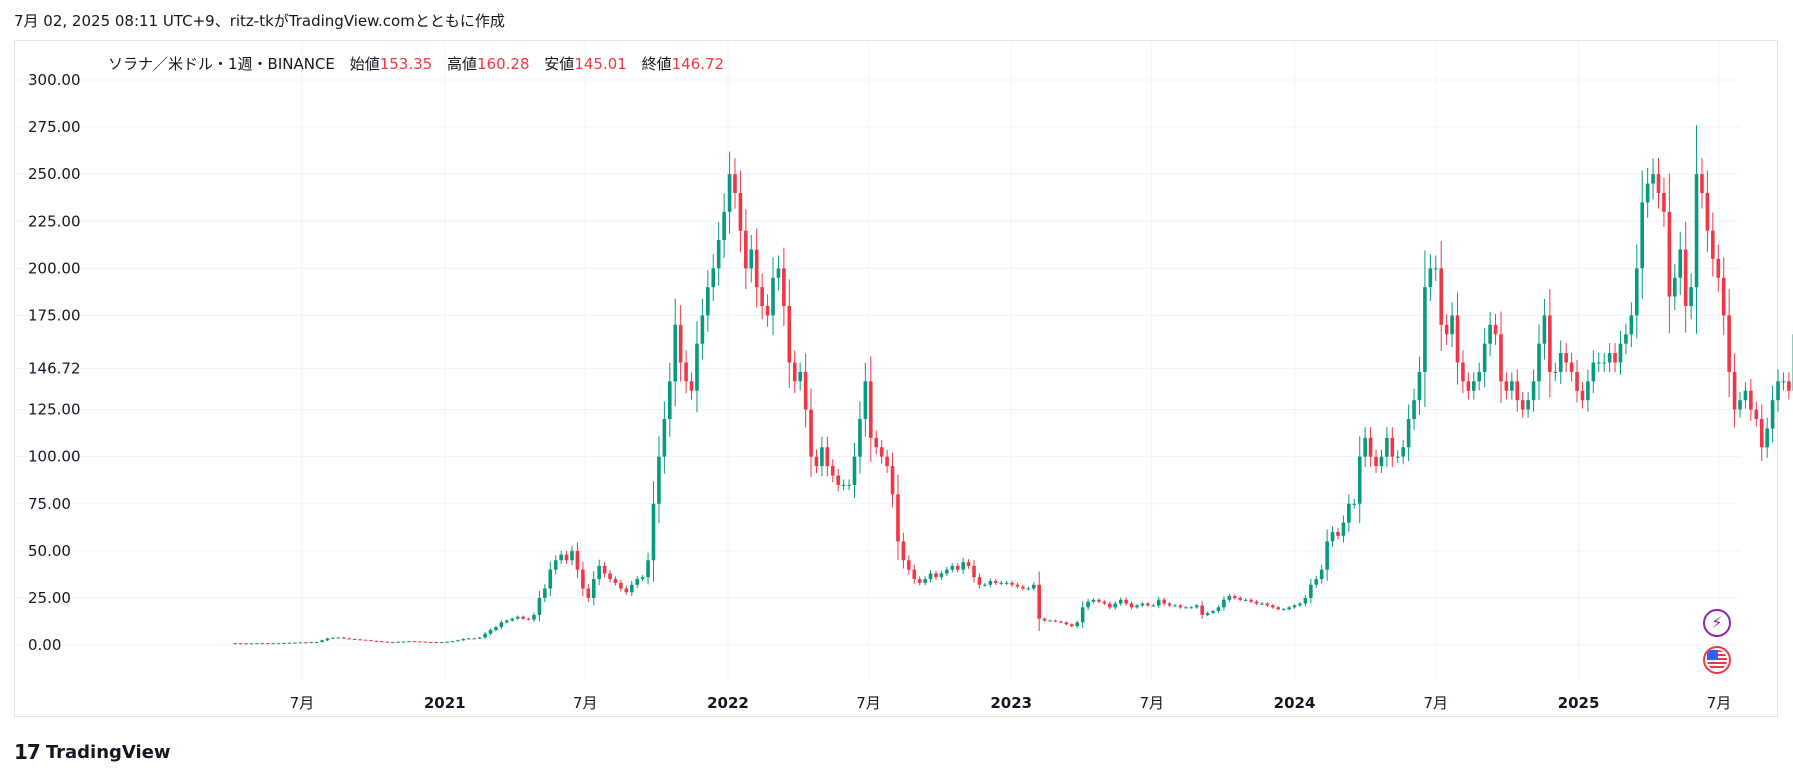 This screenshot has width=1793, height=777. I want to click on y-tick-label: 25.00, so click(49, 598).